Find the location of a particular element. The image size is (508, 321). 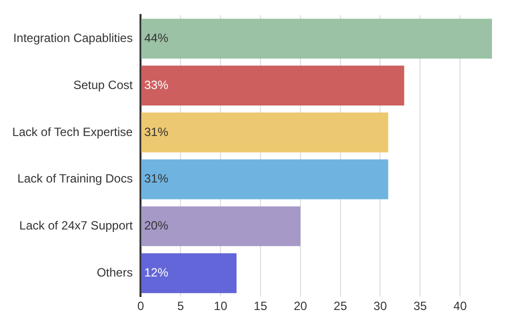

y-tick-label: Lack of 24x7 Support is located at coordinates (76, 225).